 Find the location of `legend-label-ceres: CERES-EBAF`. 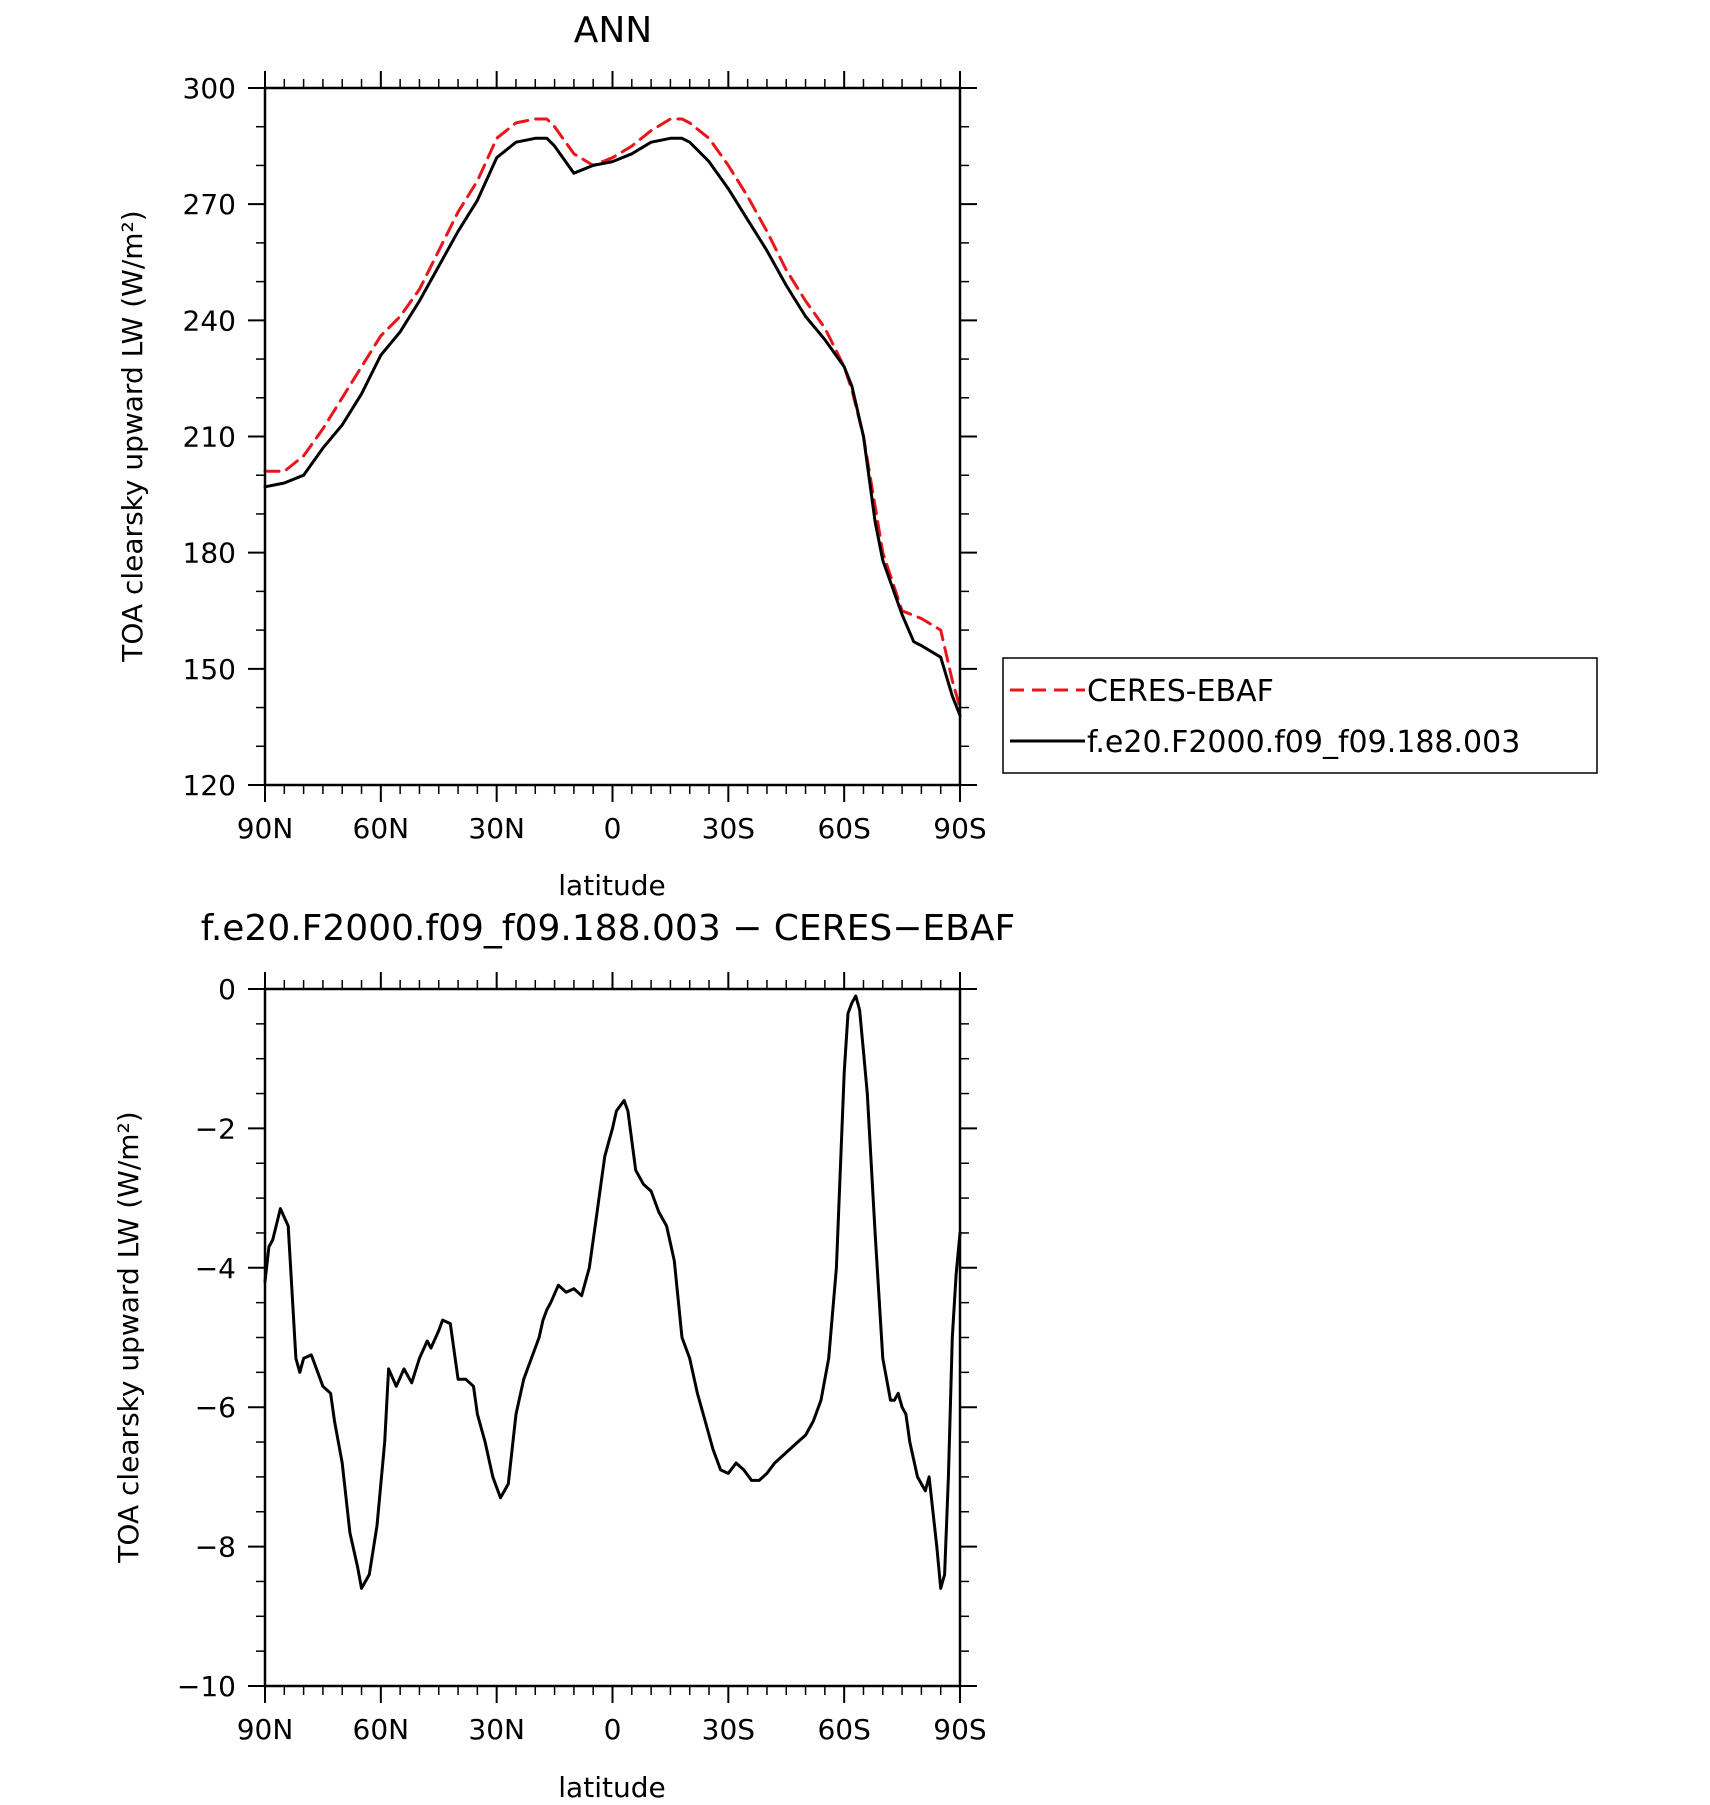

legend-label-ceres: CERES-EBAF is located at coordinates (1180, 691).